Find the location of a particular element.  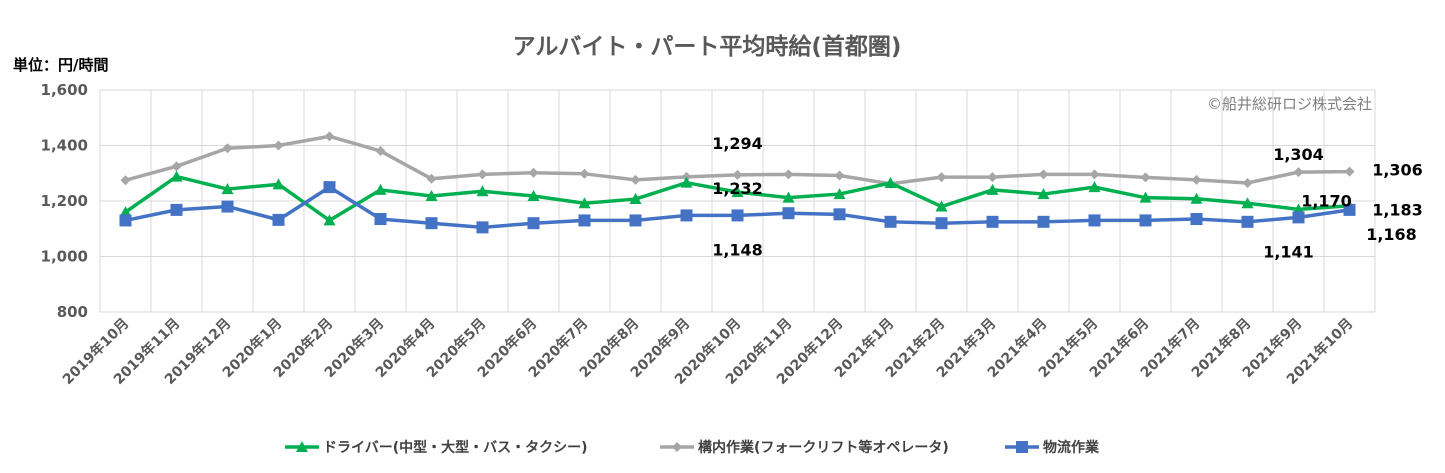

legend-item: ドライバー(中型・大型・バス・タクシー) is located at coordinates (436, 447).